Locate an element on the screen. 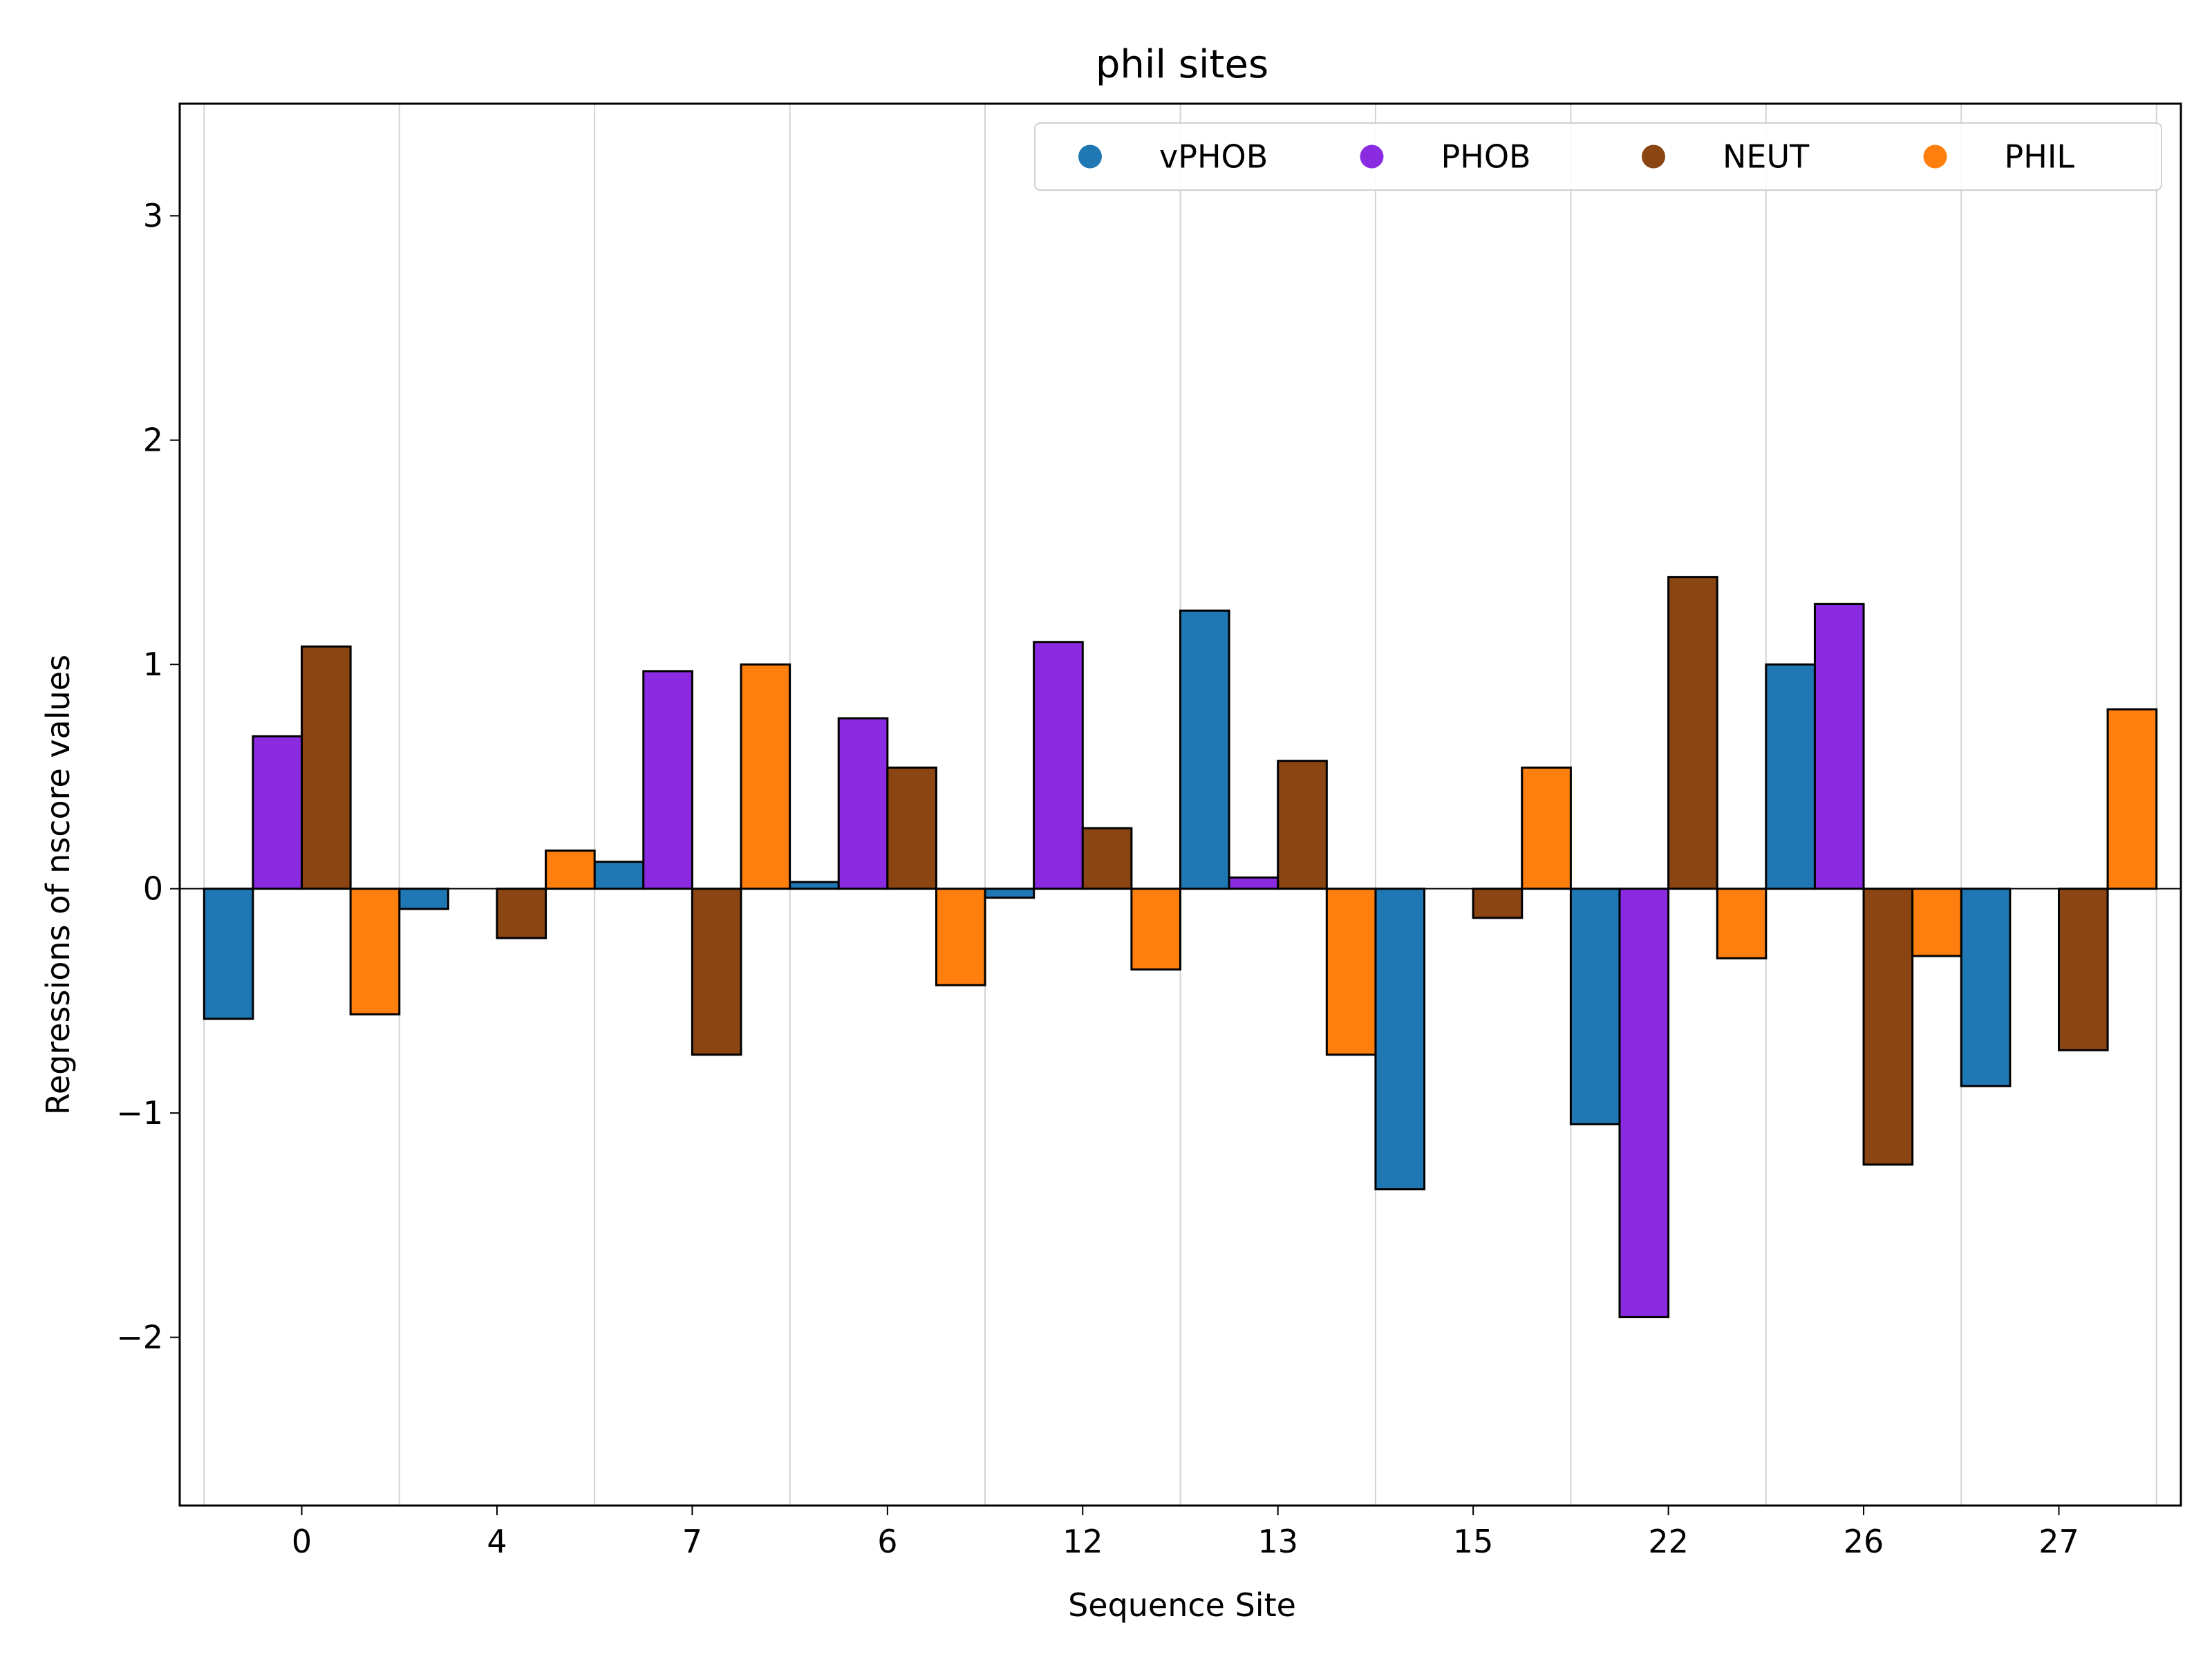 The width and height of the screenshot is (2212, 1659). legend-box is located at coordinates (1598, 156).